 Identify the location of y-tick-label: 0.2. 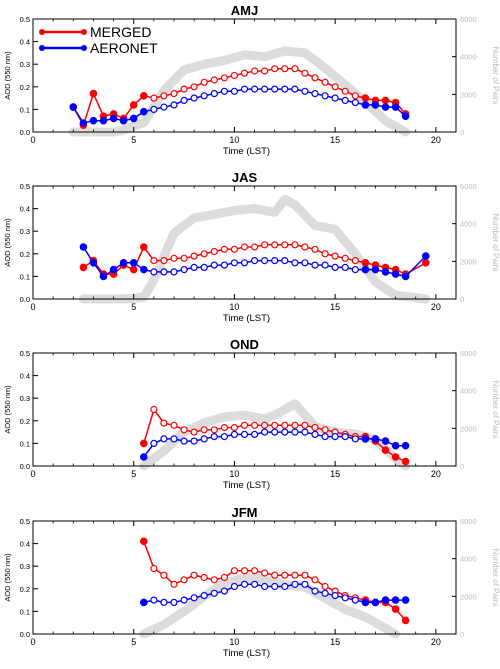
(25, 421).